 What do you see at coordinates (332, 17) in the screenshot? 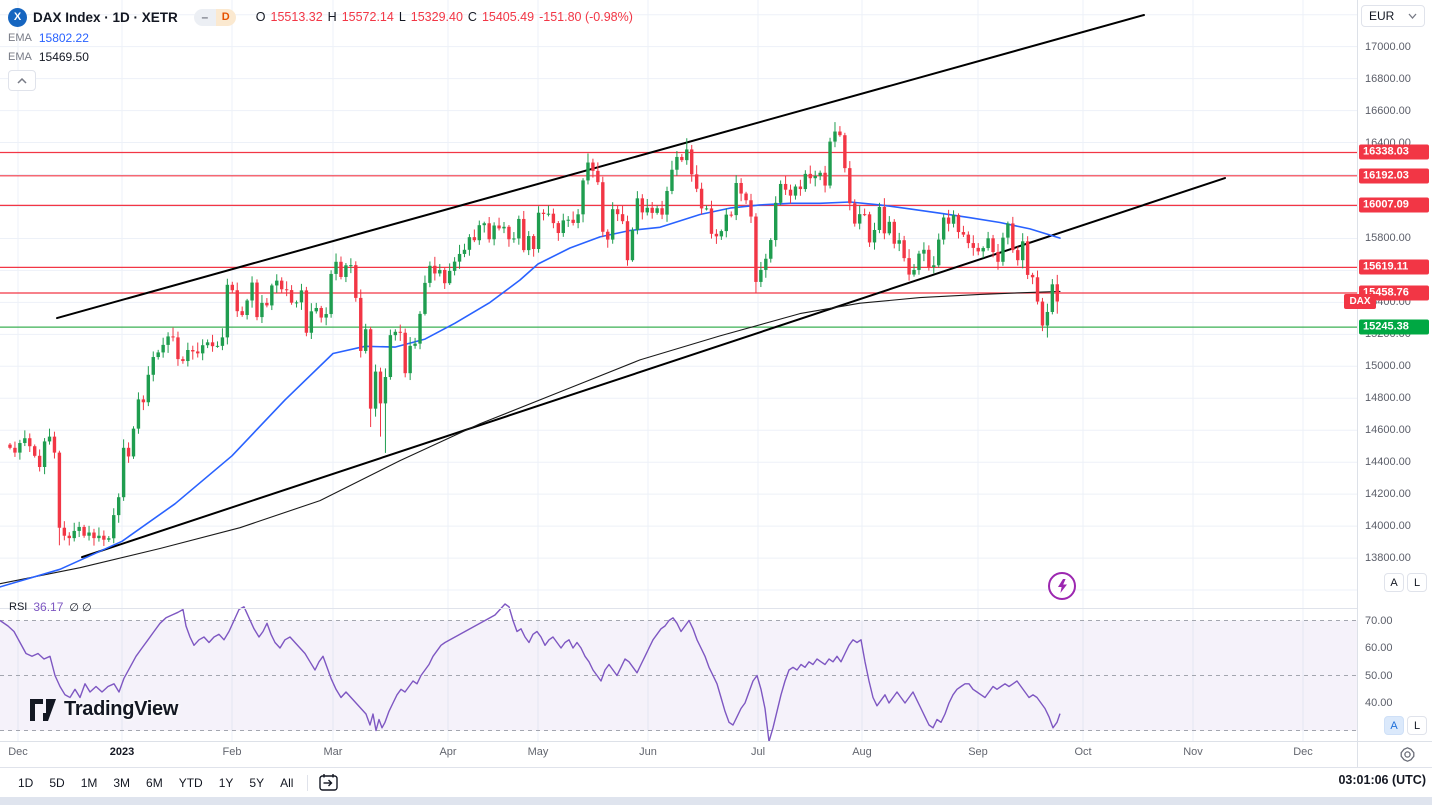
I see `high-label: H` at bounding box center [332, 17].